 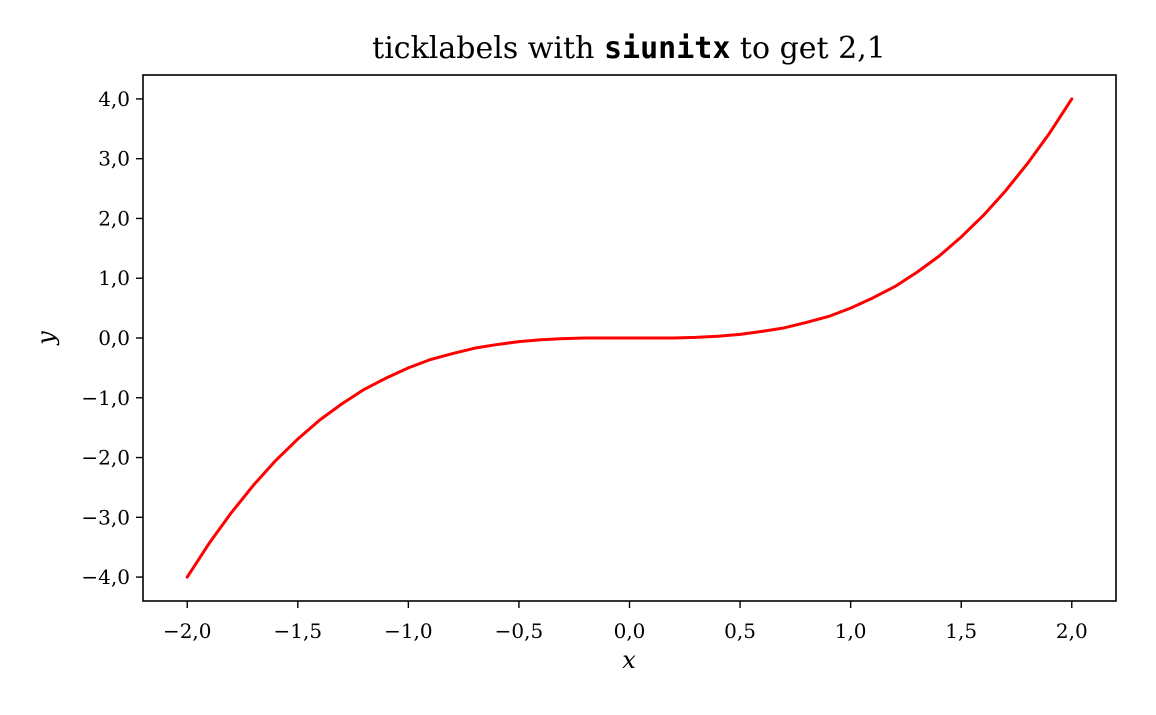 I want to click on x-axis-ticks: −2,0 −1,5 −1,0 −0,5 0,0 0,5 1,0 1,5 2,0, so click(x=625, y=622).